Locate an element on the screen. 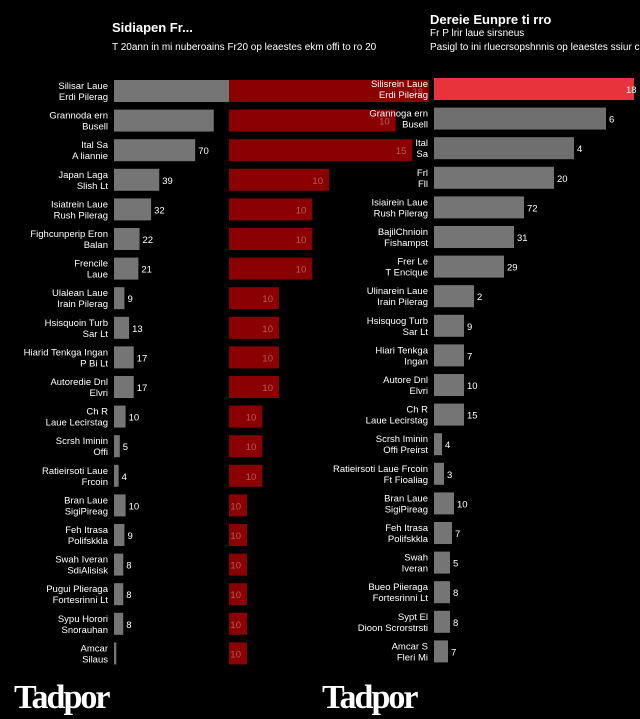 The image size is (640, 719). right-value-label-7: 2 is located at coordinates (479, 297).